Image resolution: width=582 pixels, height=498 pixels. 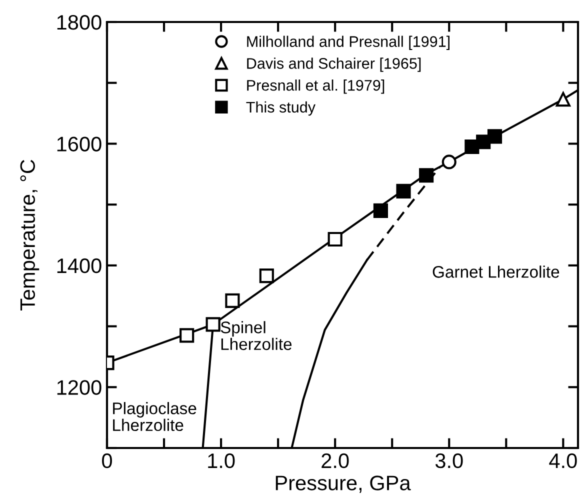 What do you see at coordinates (334, 65) in the screenshot?
I see `legend-label: Davis and Schairer [1965]` at bounding box center [334, 65].